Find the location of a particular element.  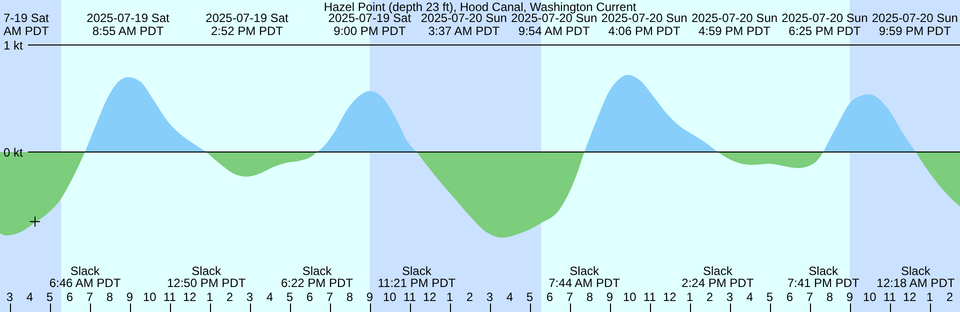

annotation: Slack 7:41 PM PDT is located at coordinates (823, 277).